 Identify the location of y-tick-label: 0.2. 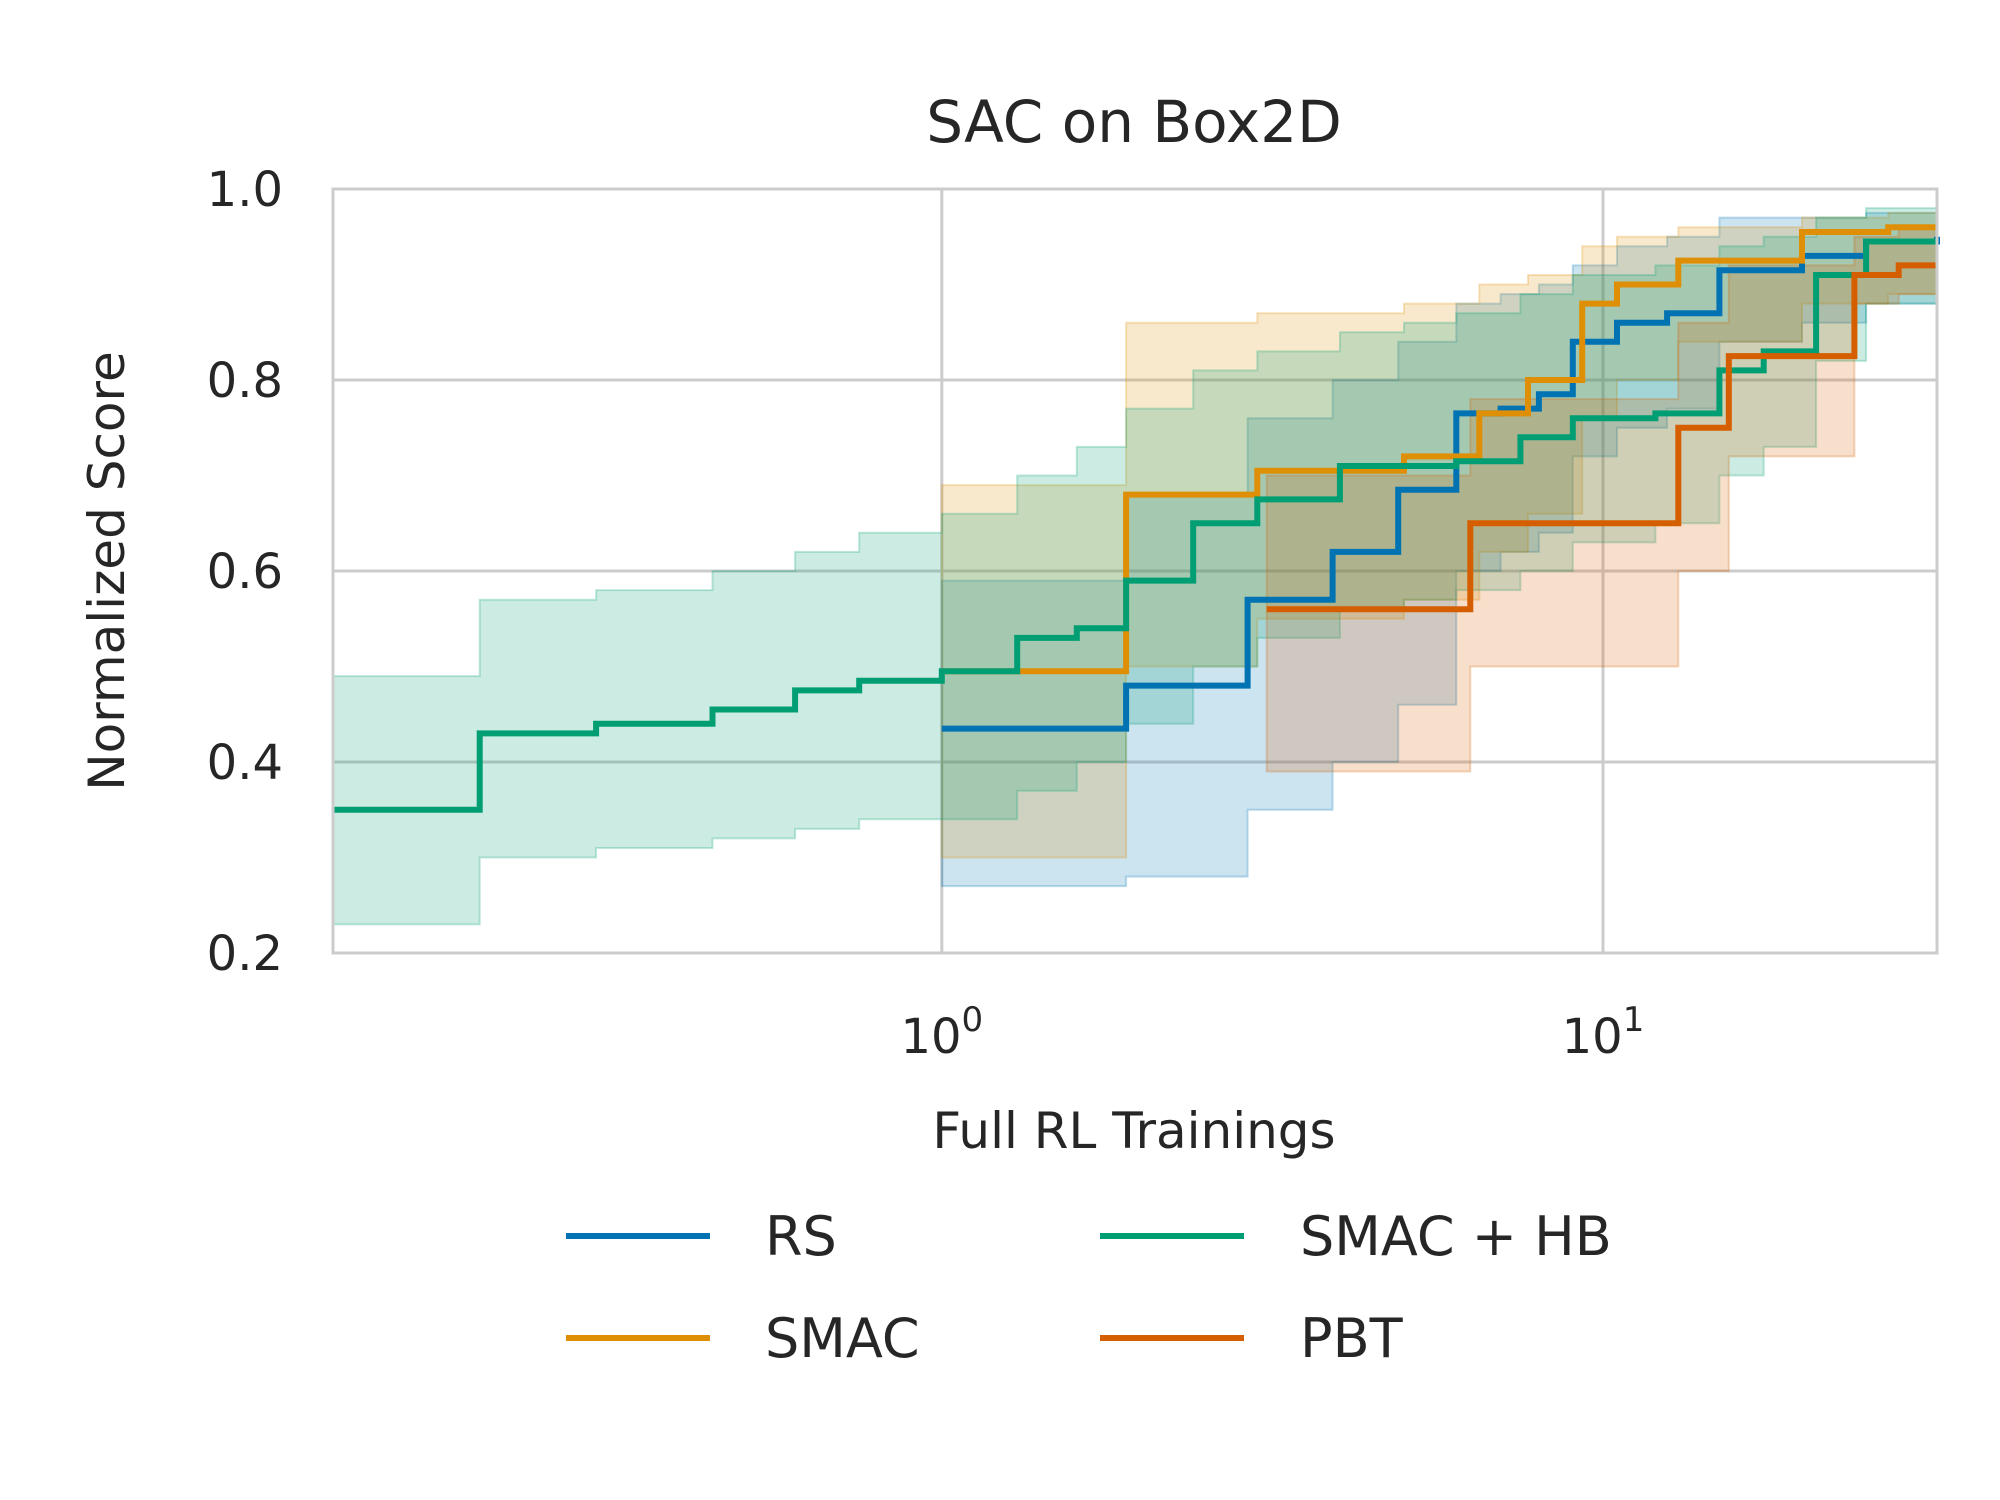
(245, 954).